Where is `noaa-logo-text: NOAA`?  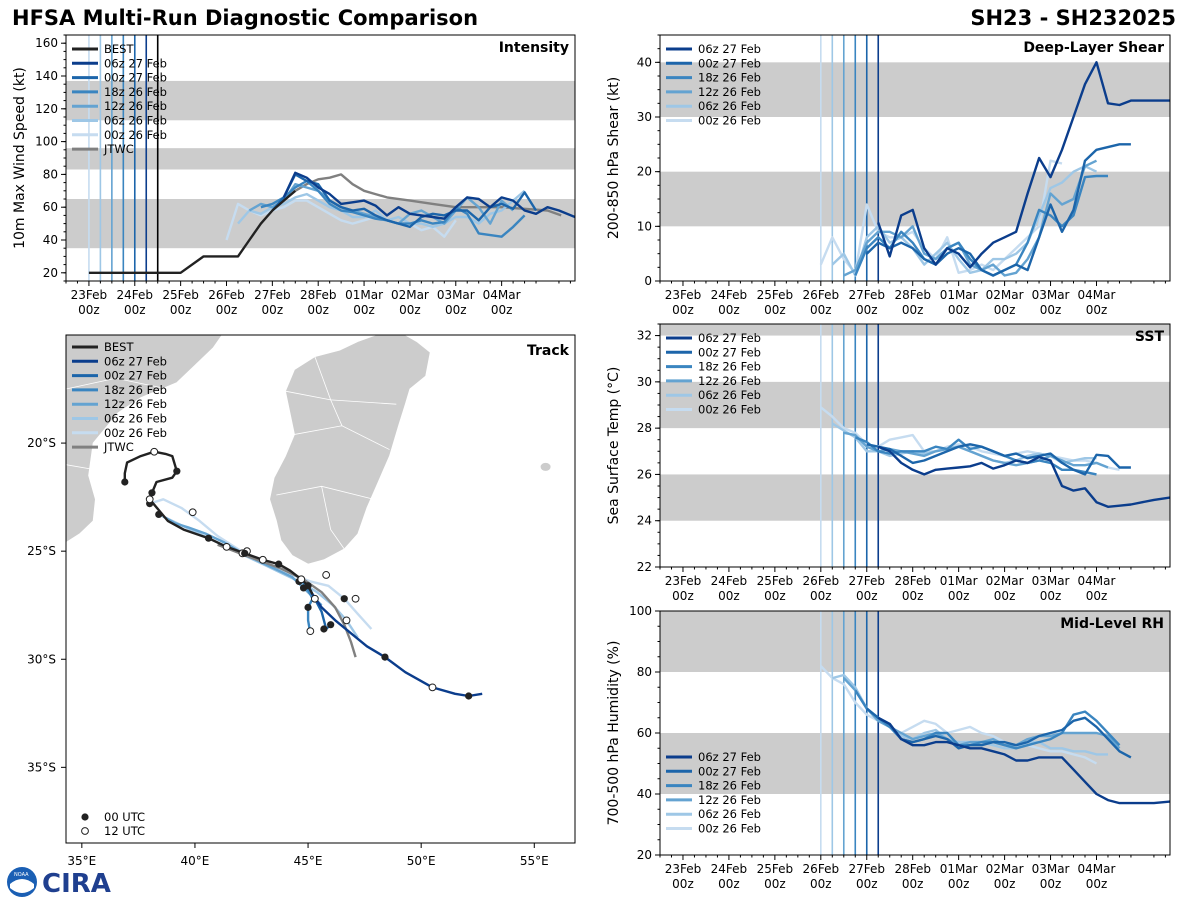 noaa-logo-text: NOAA is located at coordinates (21, 875).